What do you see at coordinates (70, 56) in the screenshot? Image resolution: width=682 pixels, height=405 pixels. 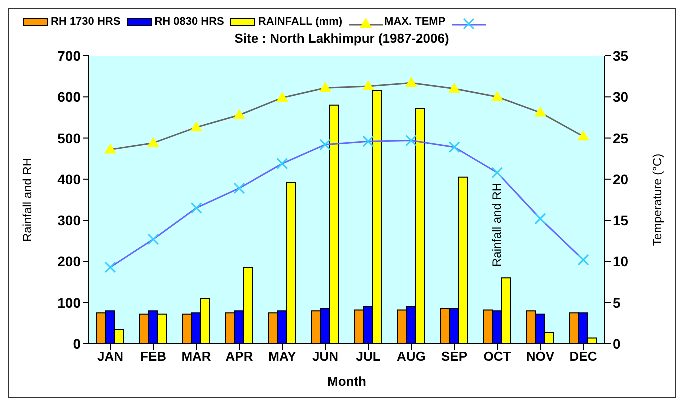 I see `y-tick-label: 700` at bounding box center [70, 56].